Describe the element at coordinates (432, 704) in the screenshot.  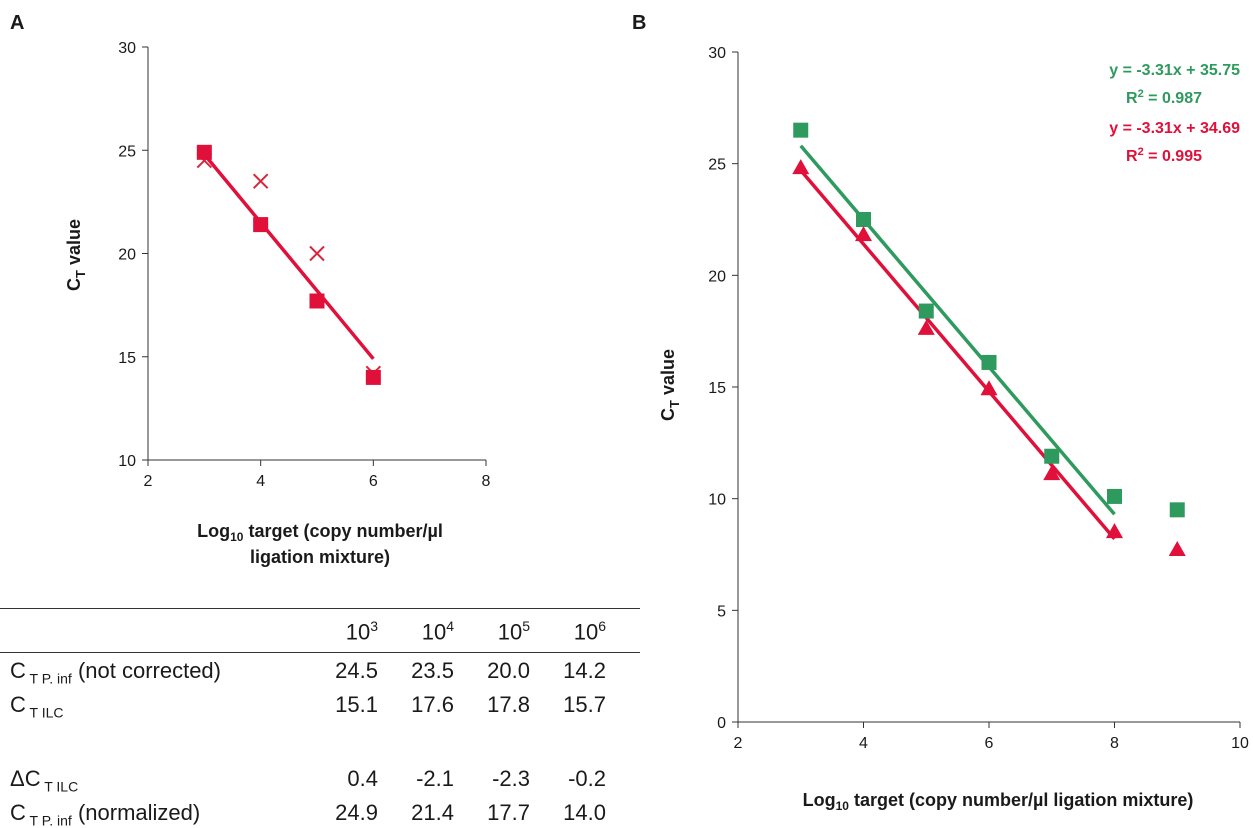
I see `table-cell: 17.6` at that location.